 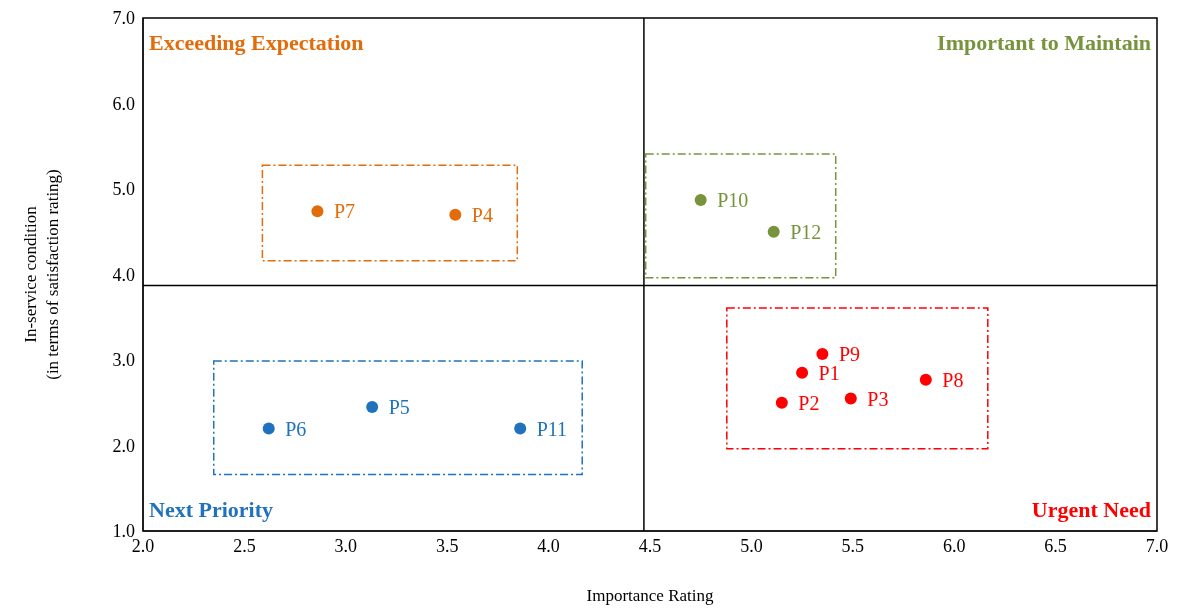 What do you see at coordinates (552, 428) in the screenshot?
I see `data-label: P11` at bounding box center [552, 428].